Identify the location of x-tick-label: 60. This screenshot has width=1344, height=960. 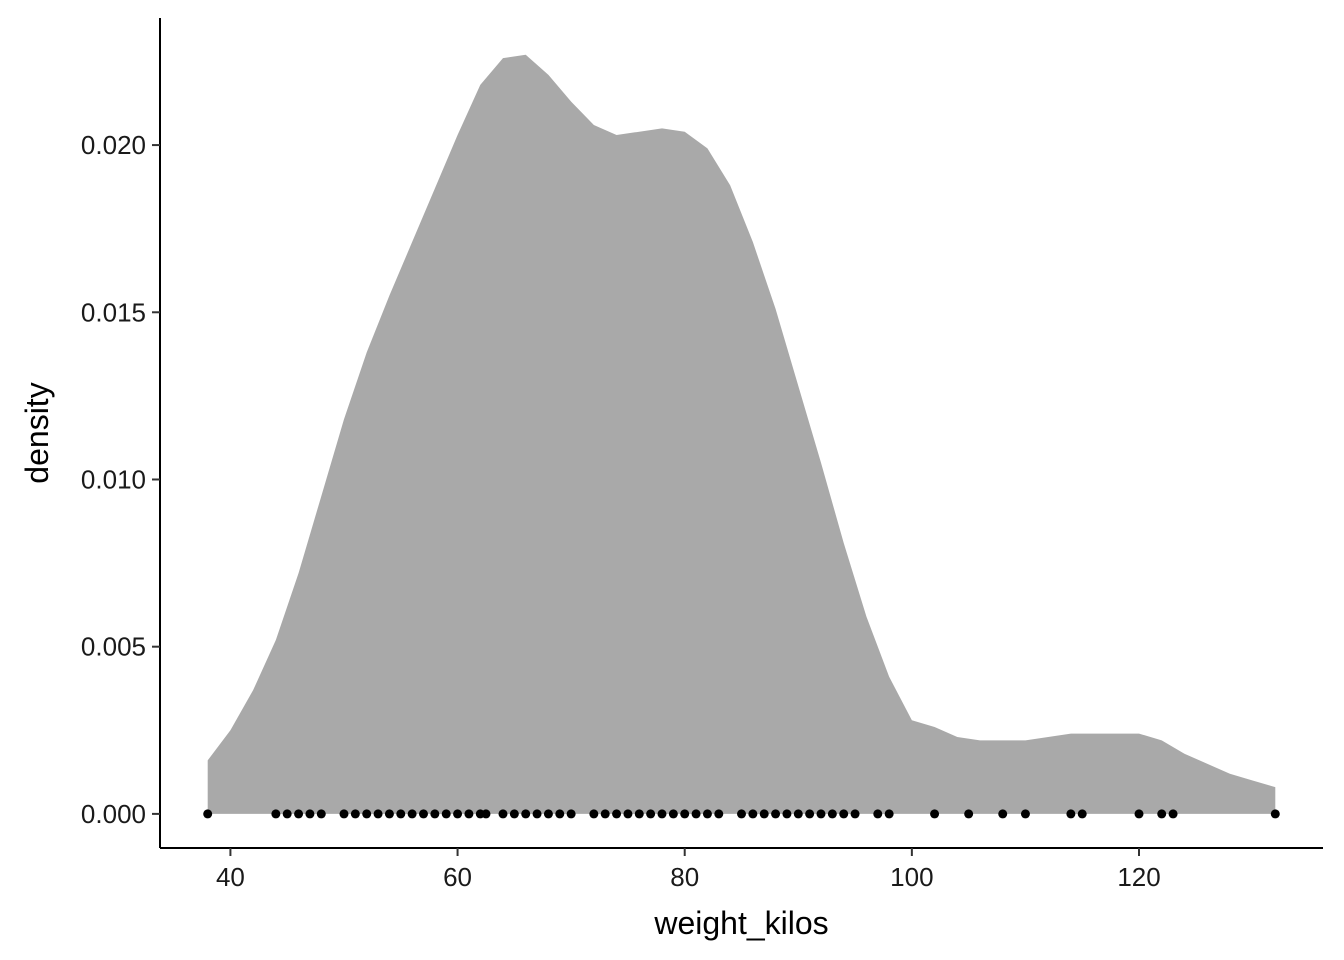
(457, 877).